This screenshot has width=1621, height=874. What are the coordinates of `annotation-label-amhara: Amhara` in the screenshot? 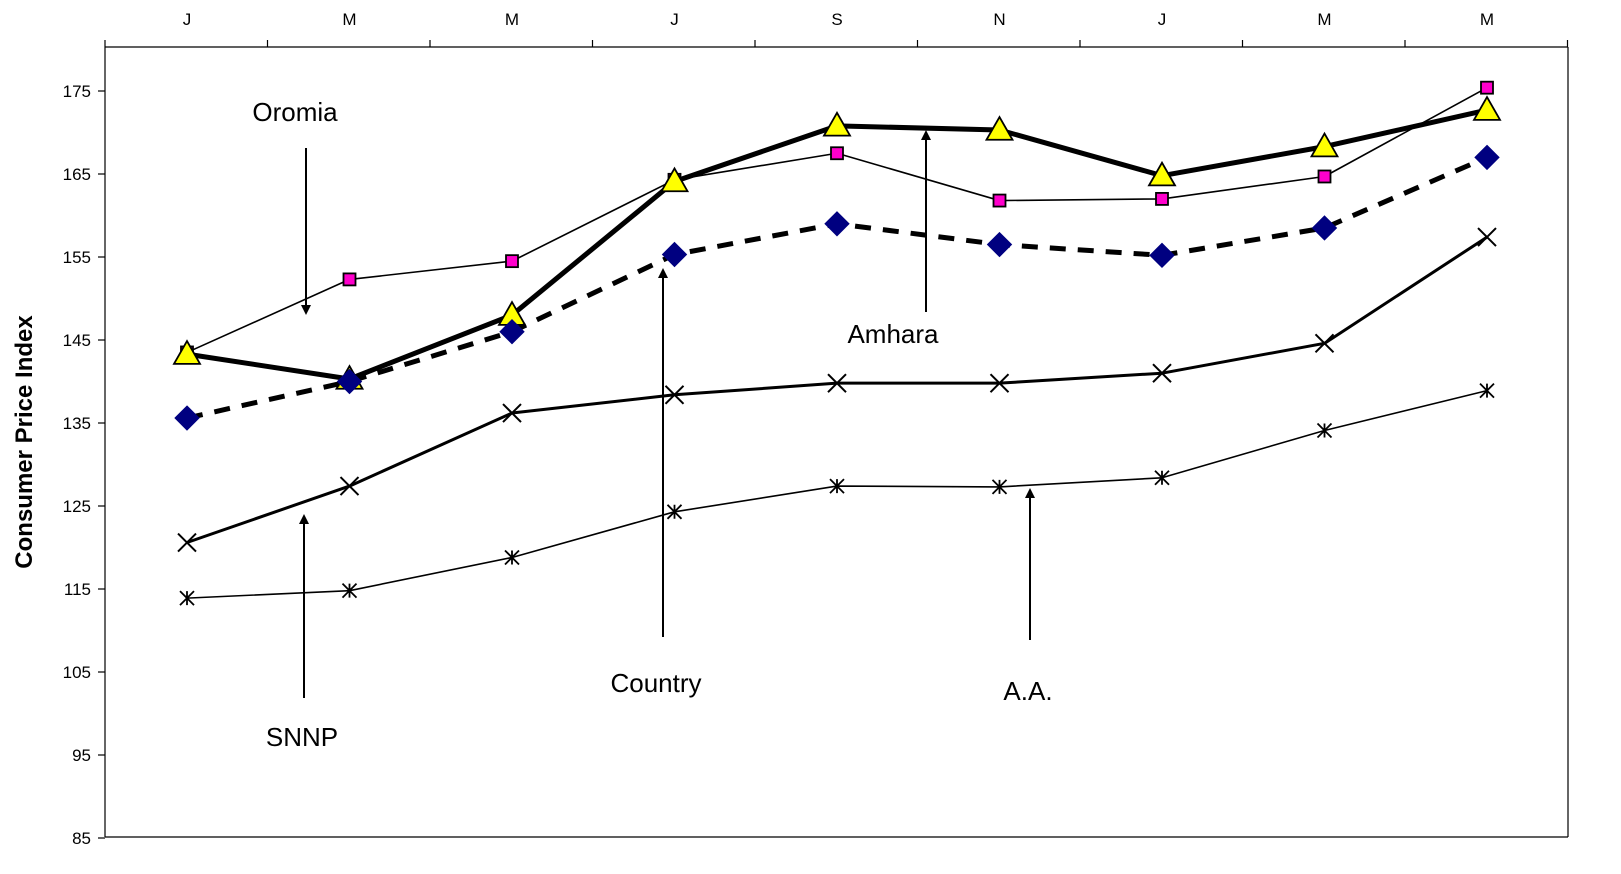 It's located at (893, 334).